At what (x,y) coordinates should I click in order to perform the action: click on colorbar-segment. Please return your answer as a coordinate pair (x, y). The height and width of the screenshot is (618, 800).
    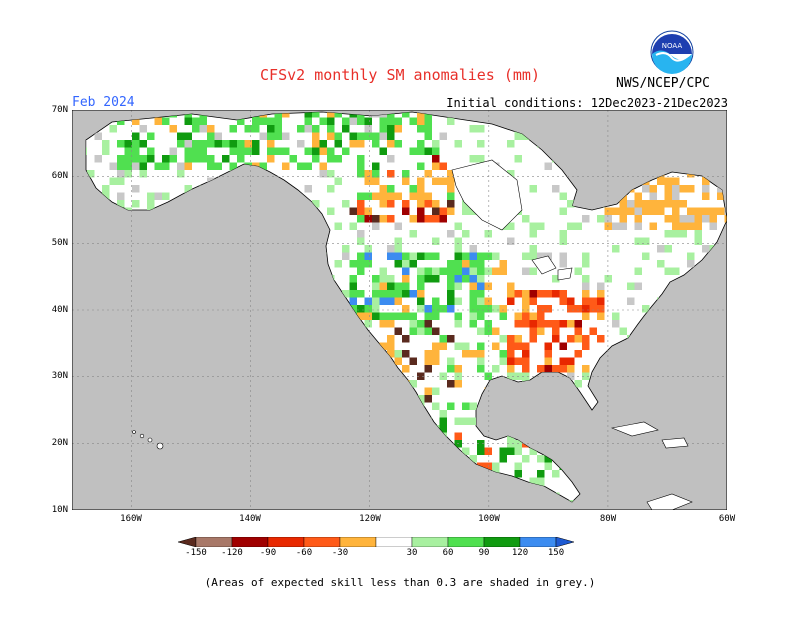
    Looking at the image, I should click on (394, 542).